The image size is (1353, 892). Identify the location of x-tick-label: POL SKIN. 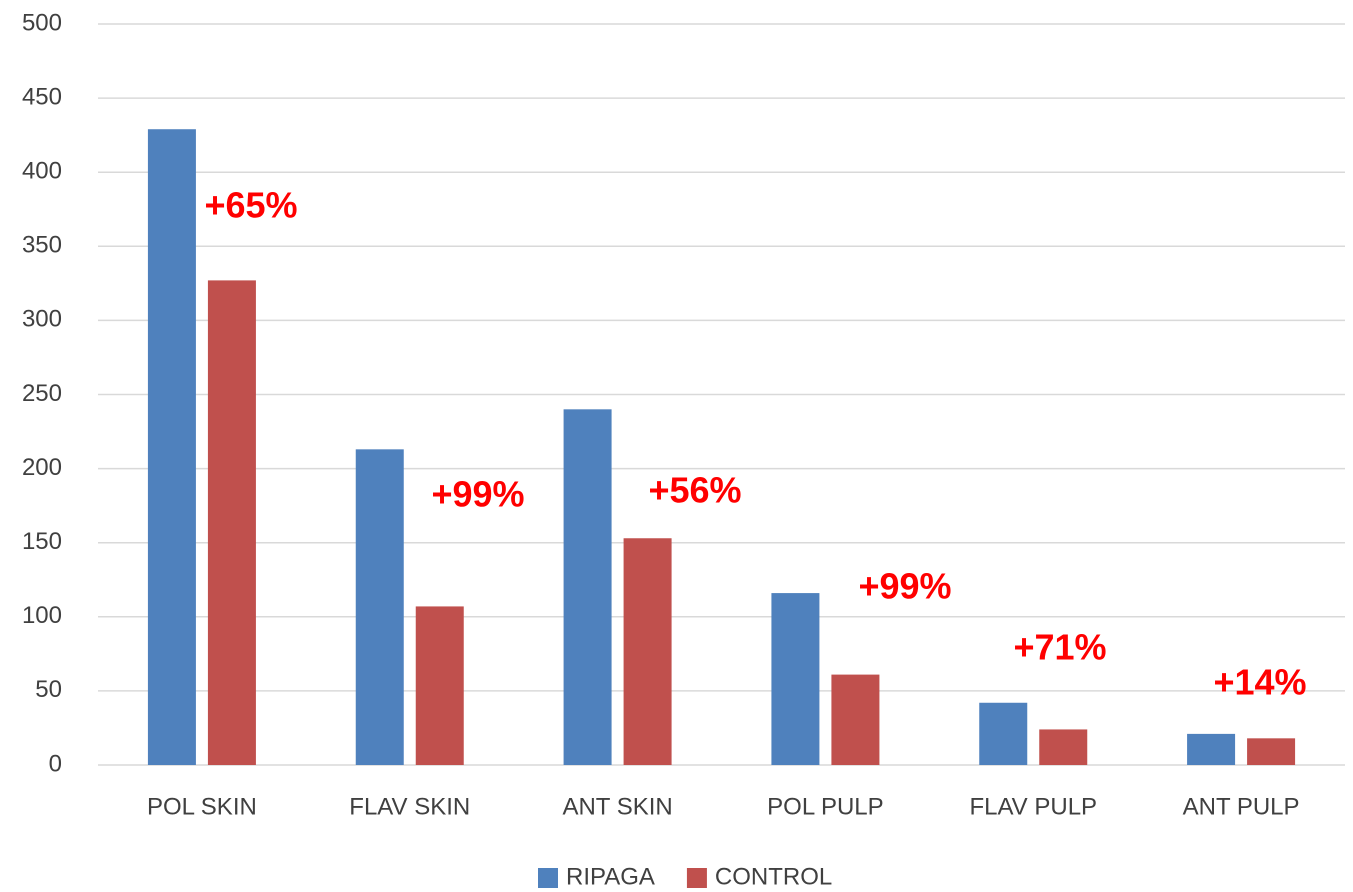
(202, 806).